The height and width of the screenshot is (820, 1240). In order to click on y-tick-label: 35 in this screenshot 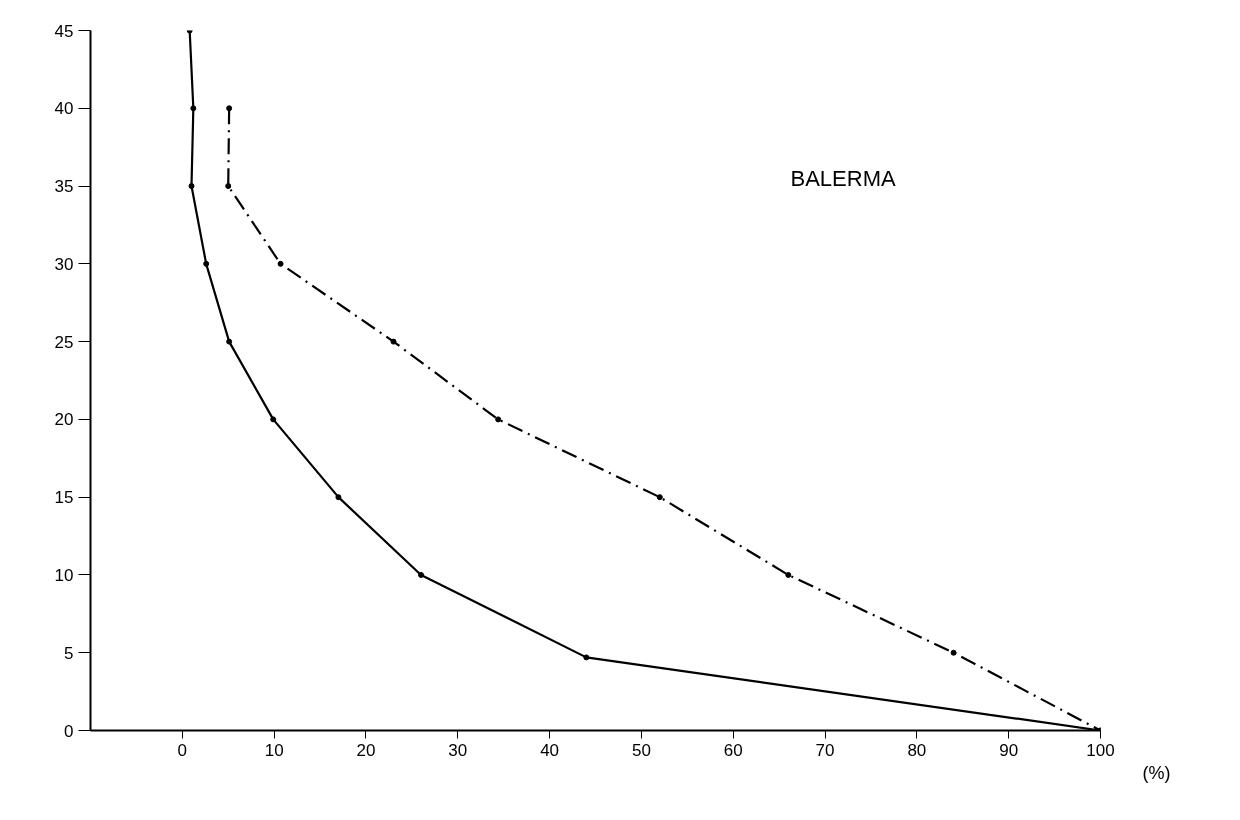, I will do `click(64, 187)`.